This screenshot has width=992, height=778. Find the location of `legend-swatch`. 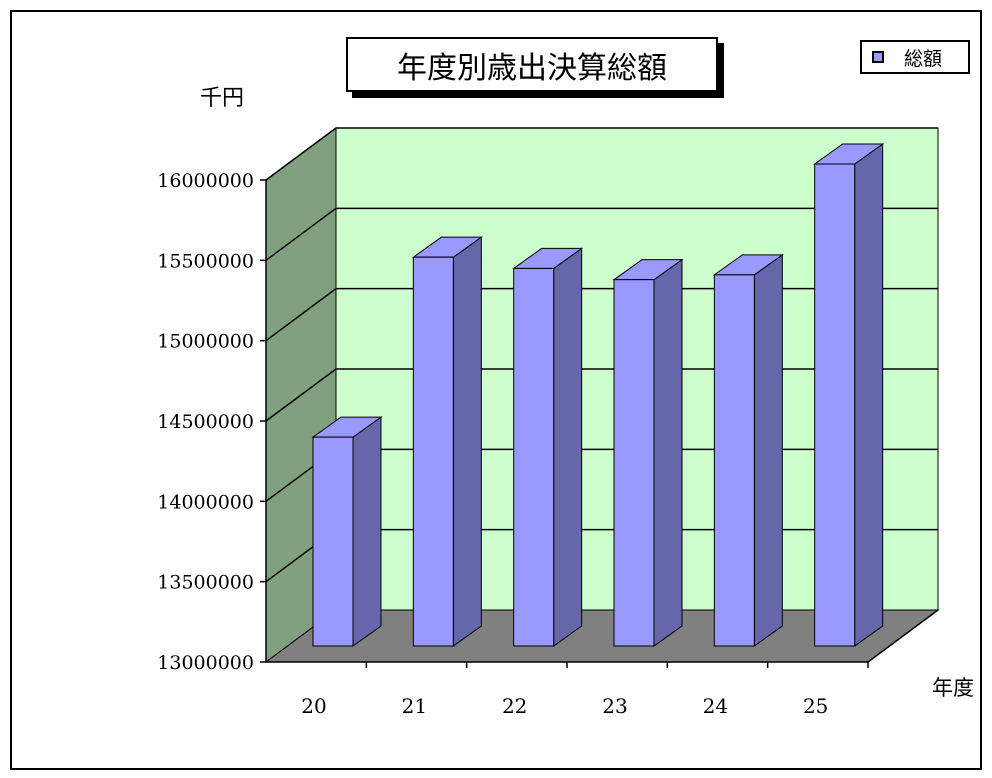

legend-swatch is located at coordinates (878, 57).